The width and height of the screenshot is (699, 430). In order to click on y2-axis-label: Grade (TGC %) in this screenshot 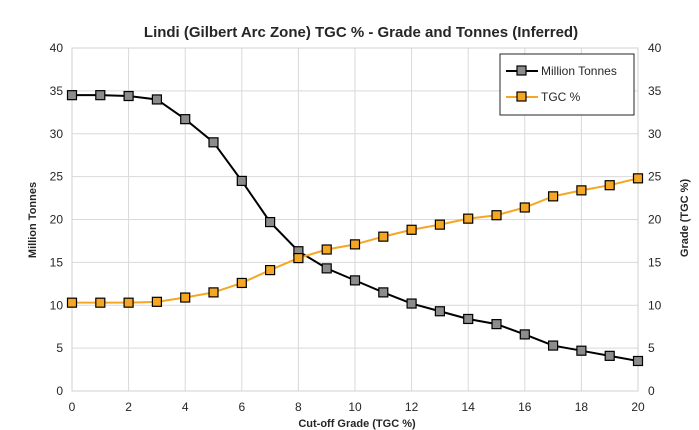, I will do `click(685, 218)`.